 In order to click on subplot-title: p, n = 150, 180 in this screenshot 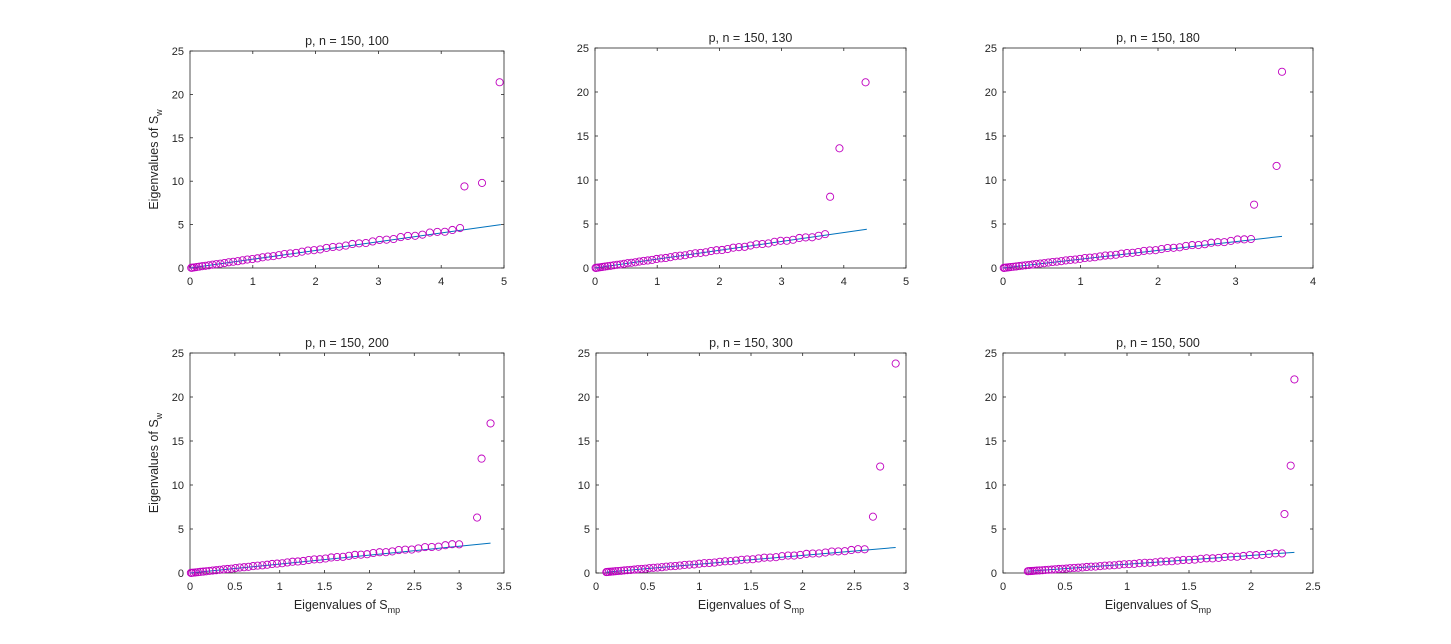, I will do `click(1158, 38)`.